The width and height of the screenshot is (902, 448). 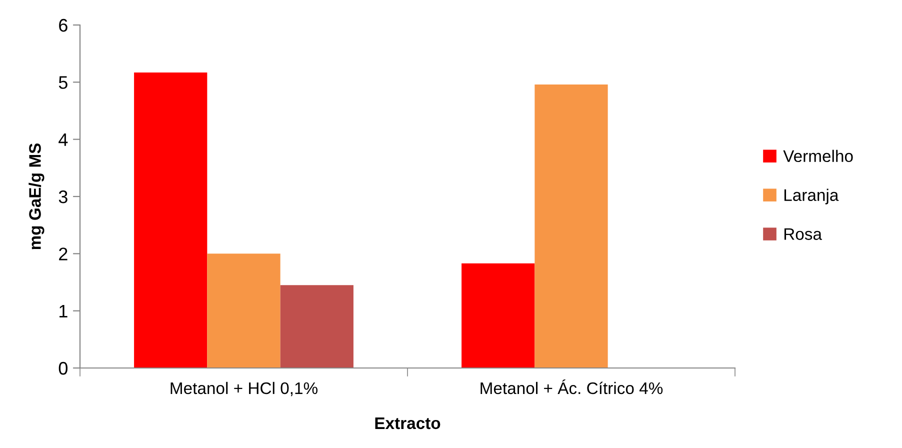 I want to click on legend-label: Laranja, so click(x=811, y=196).